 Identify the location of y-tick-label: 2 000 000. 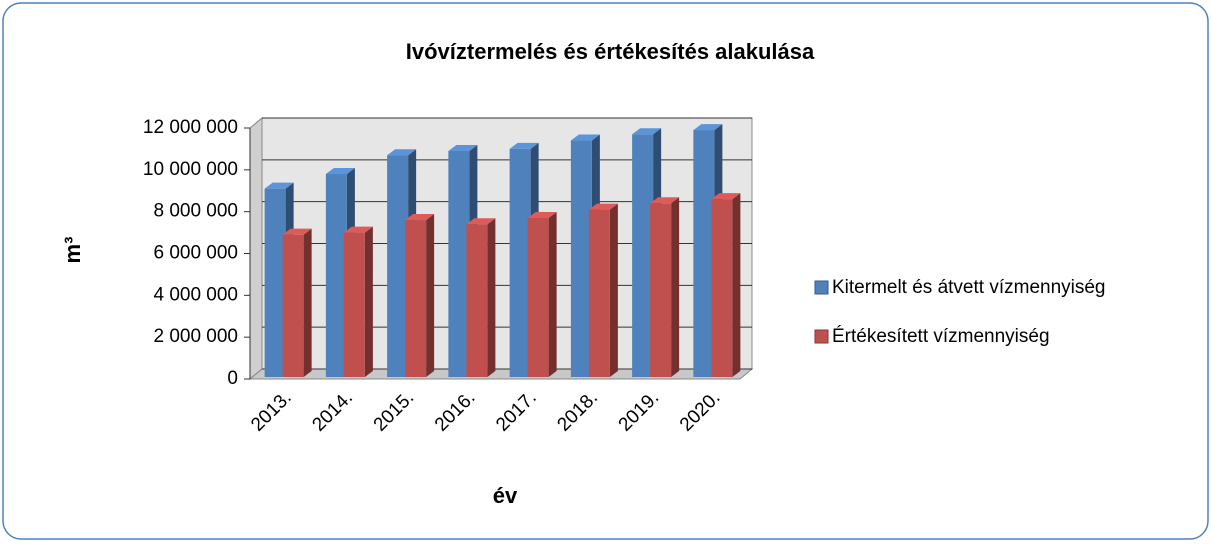
(195, 336).